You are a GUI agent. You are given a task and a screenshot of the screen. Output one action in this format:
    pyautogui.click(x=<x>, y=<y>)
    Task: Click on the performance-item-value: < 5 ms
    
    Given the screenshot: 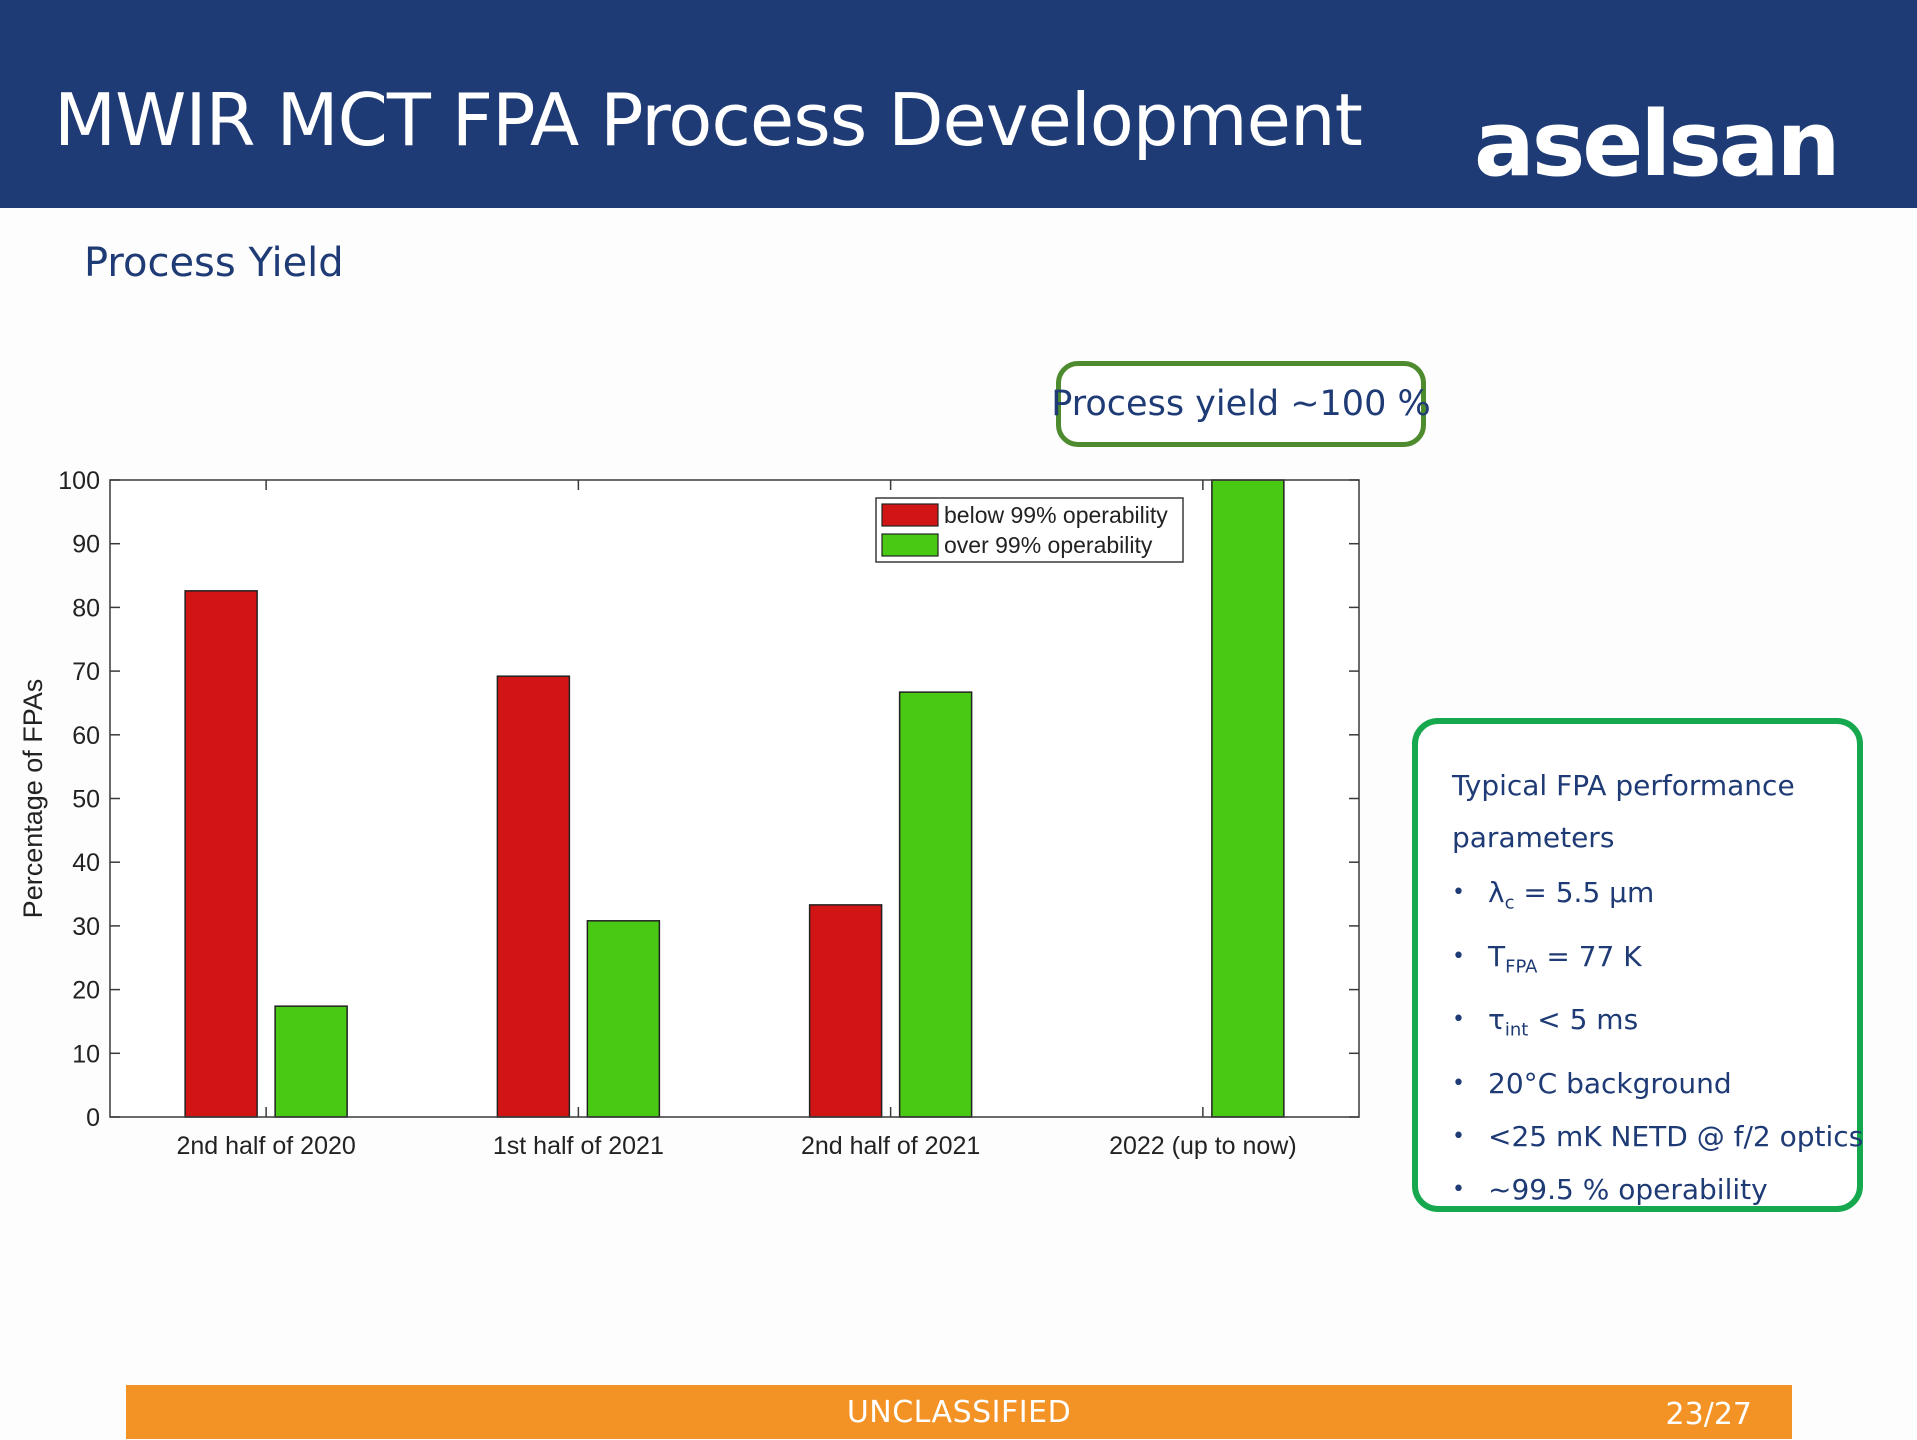 What is the action you would take?
    pyautogui.click(x=1583, y=1020)
    